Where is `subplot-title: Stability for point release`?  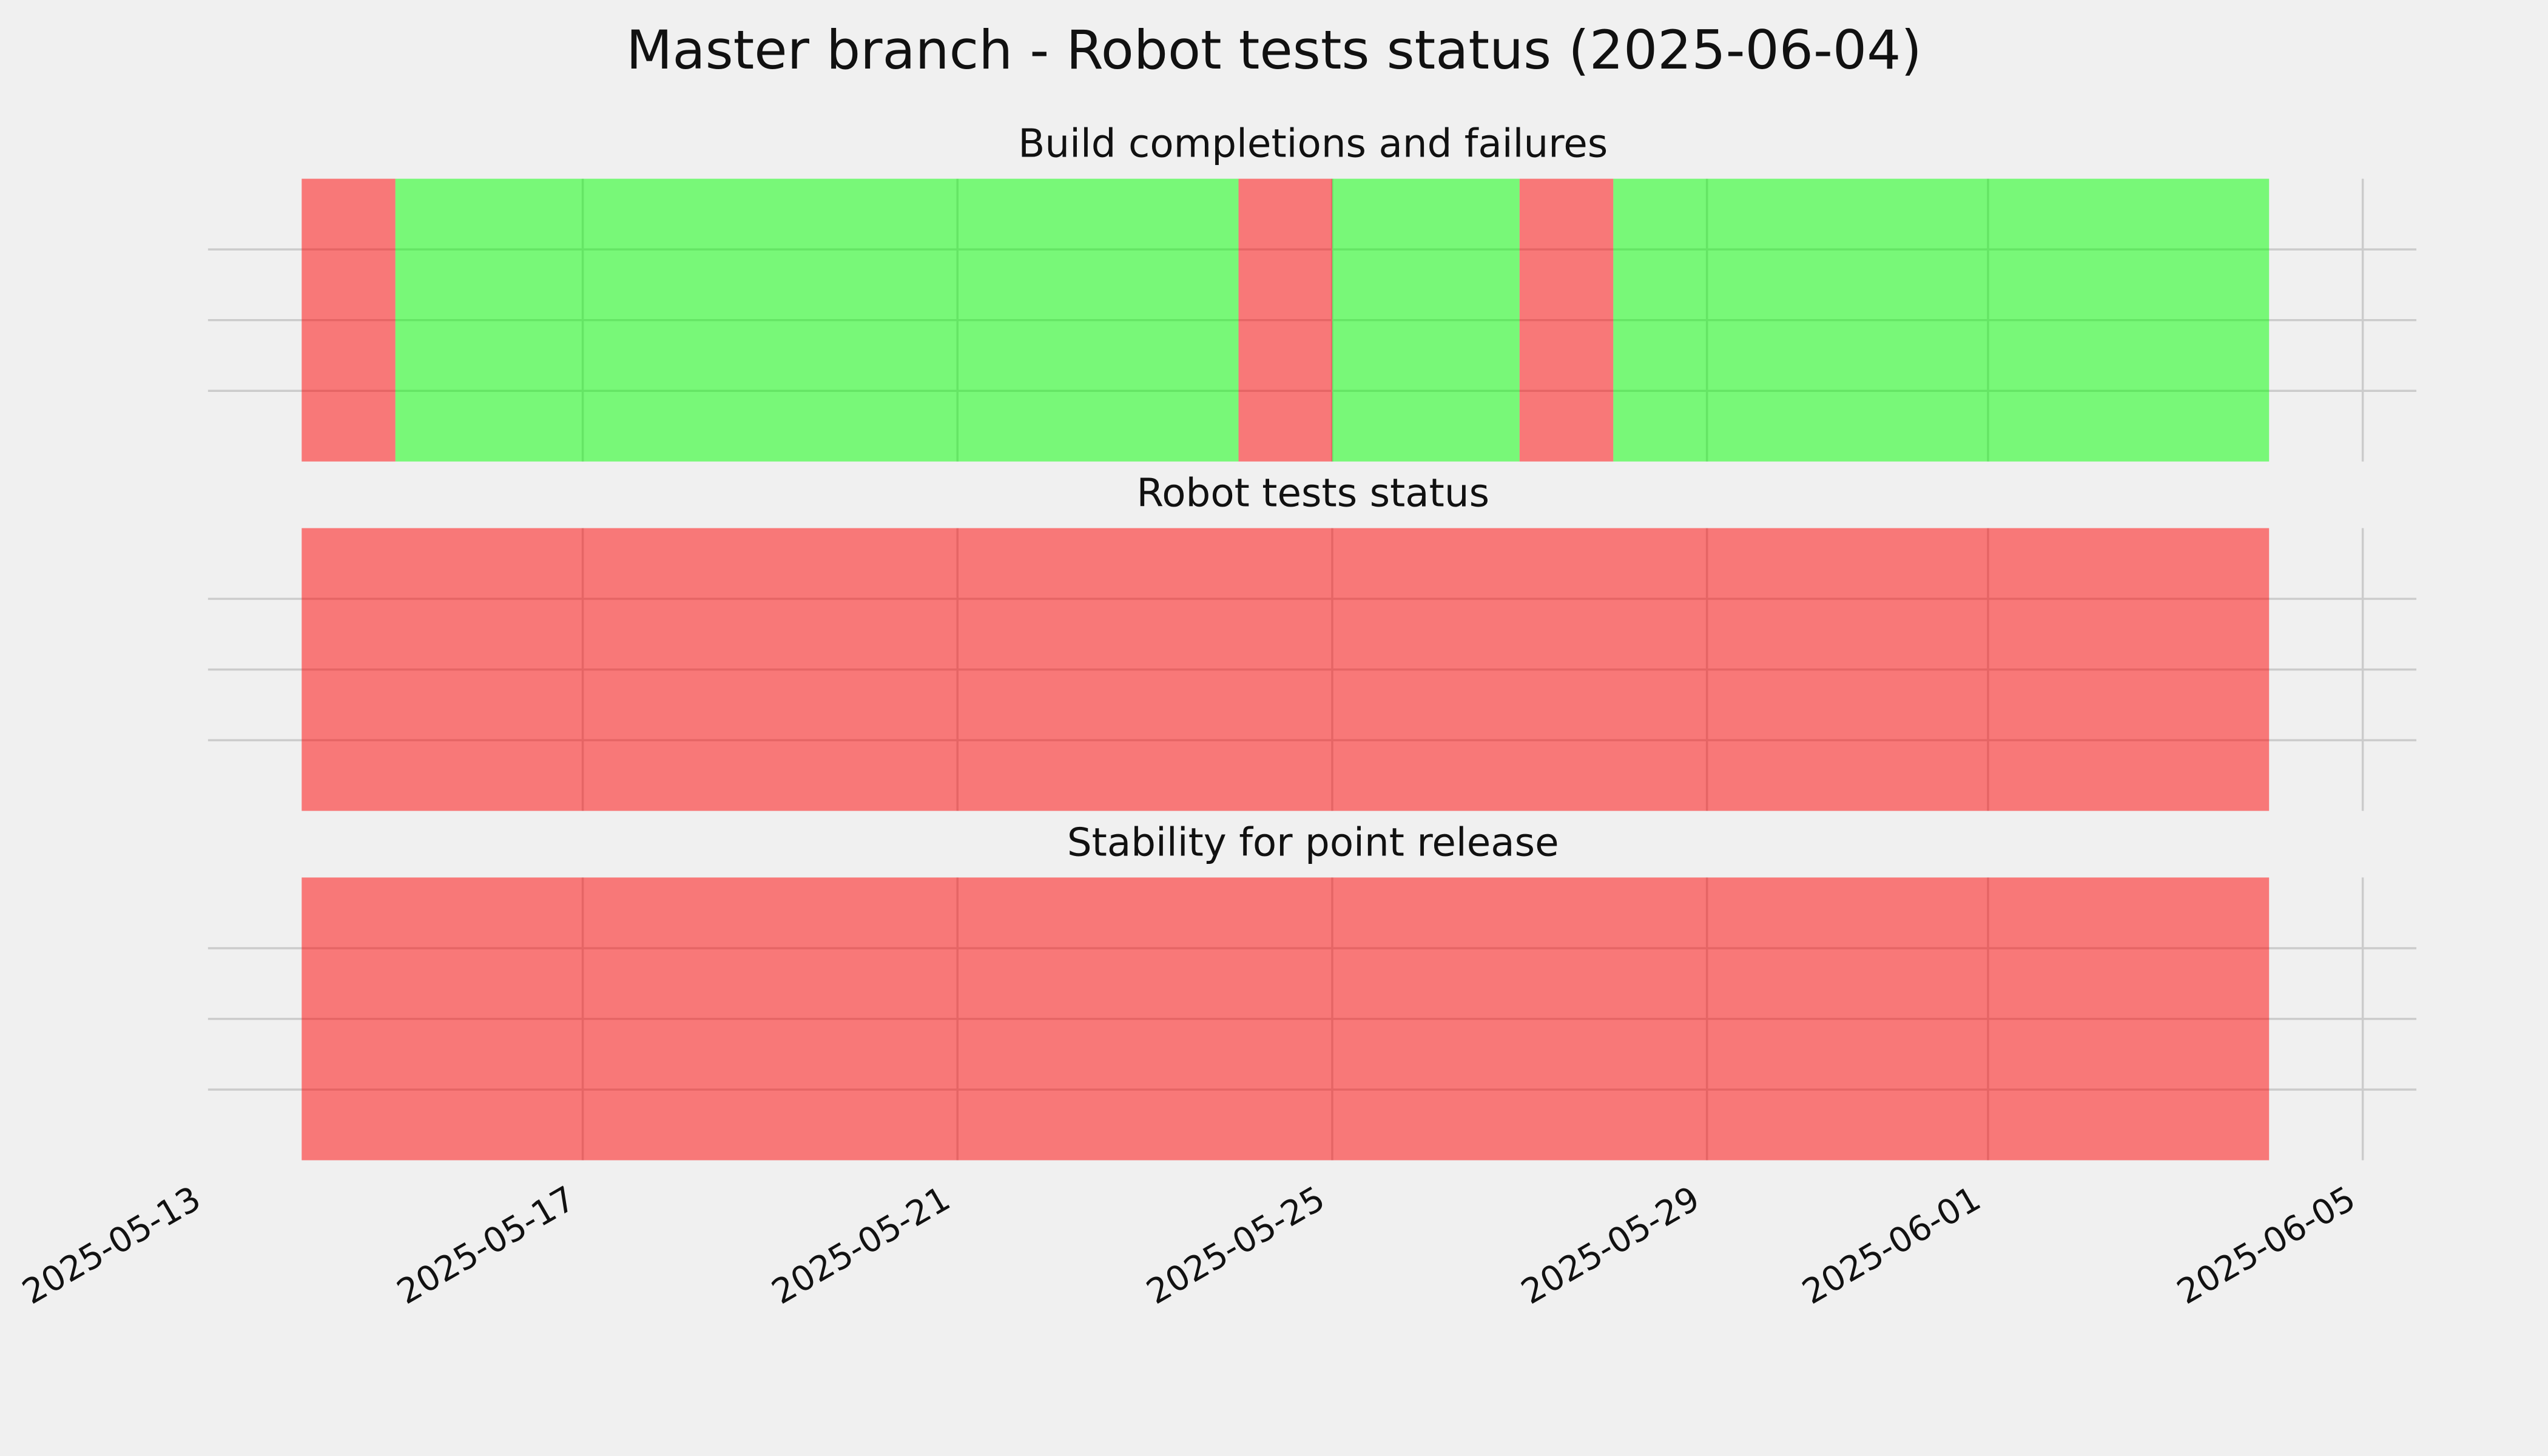
subplot-title: Stability for point release is located at coordinates (1313, 842).